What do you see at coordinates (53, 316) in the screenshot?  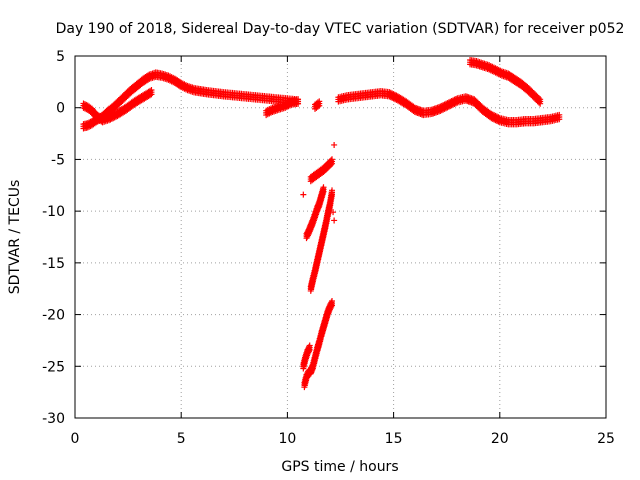 I see `y-tick-label: -20` at bounding box center [53, 316].